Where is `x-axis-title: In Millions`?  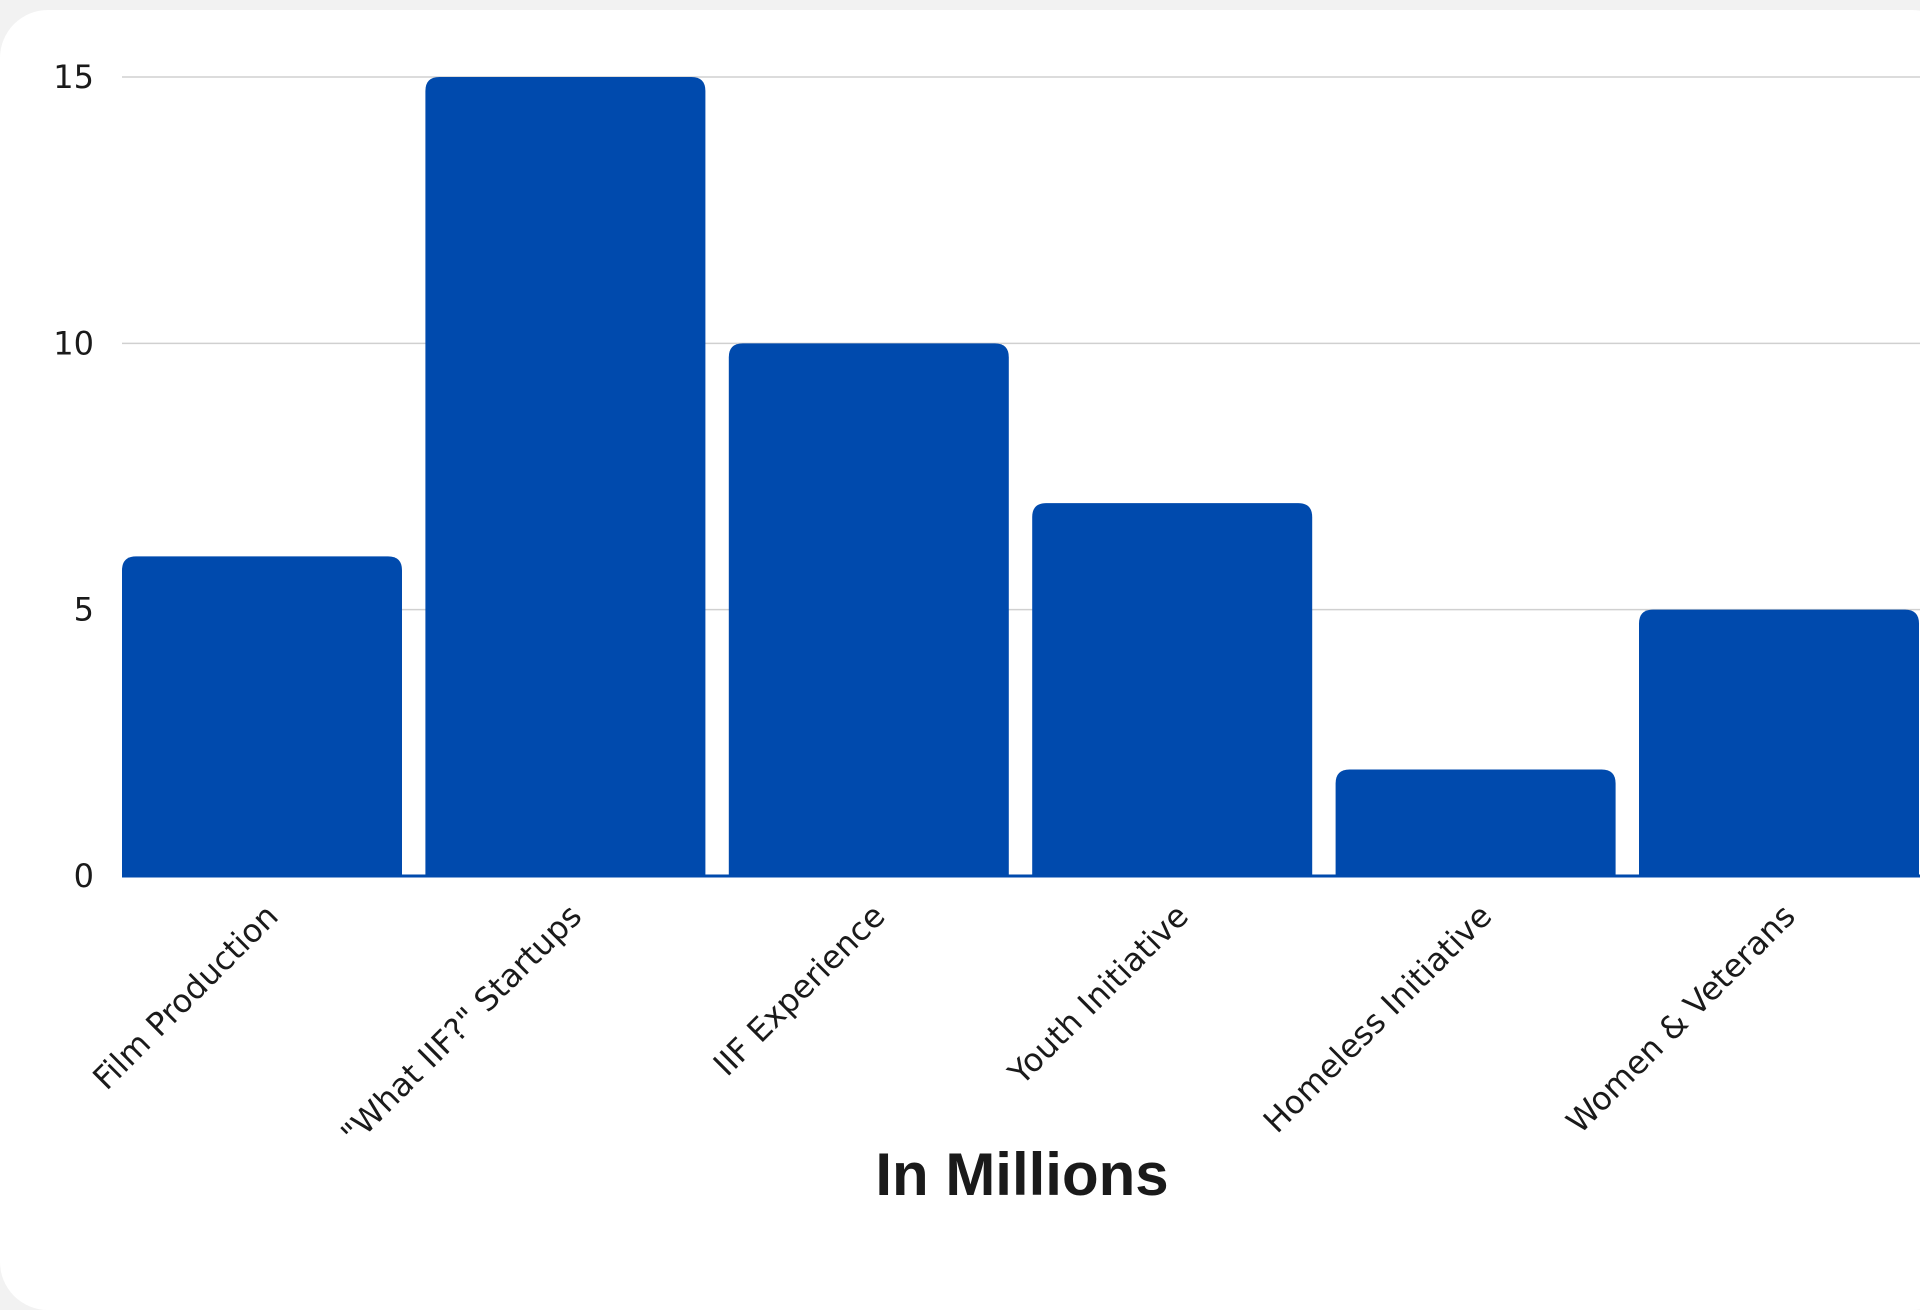 x-axis-title: In Millions is located at coordinates (1021, 1174).